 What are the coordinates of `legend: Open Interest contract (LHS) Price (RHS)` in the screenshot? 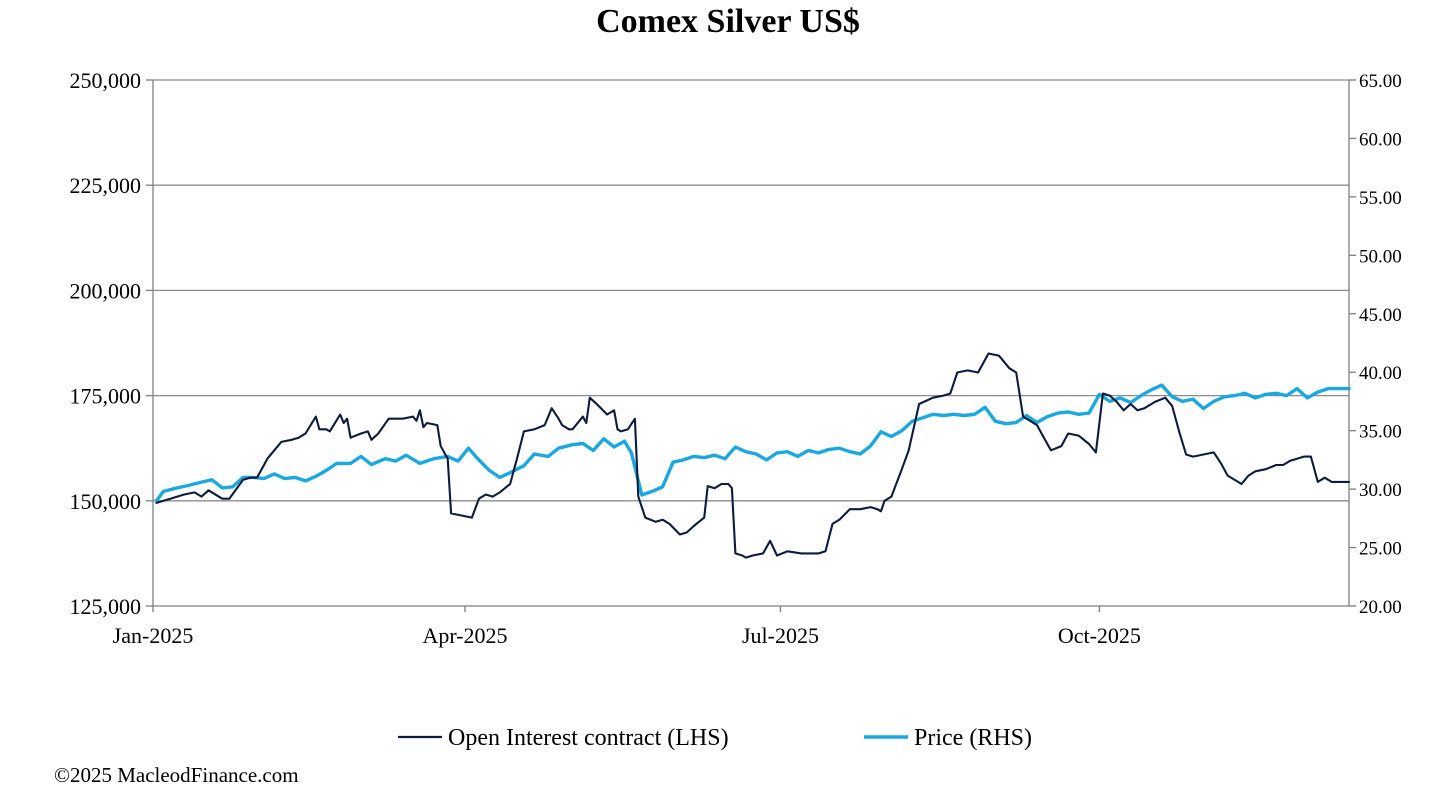 It's located at (715, 738).